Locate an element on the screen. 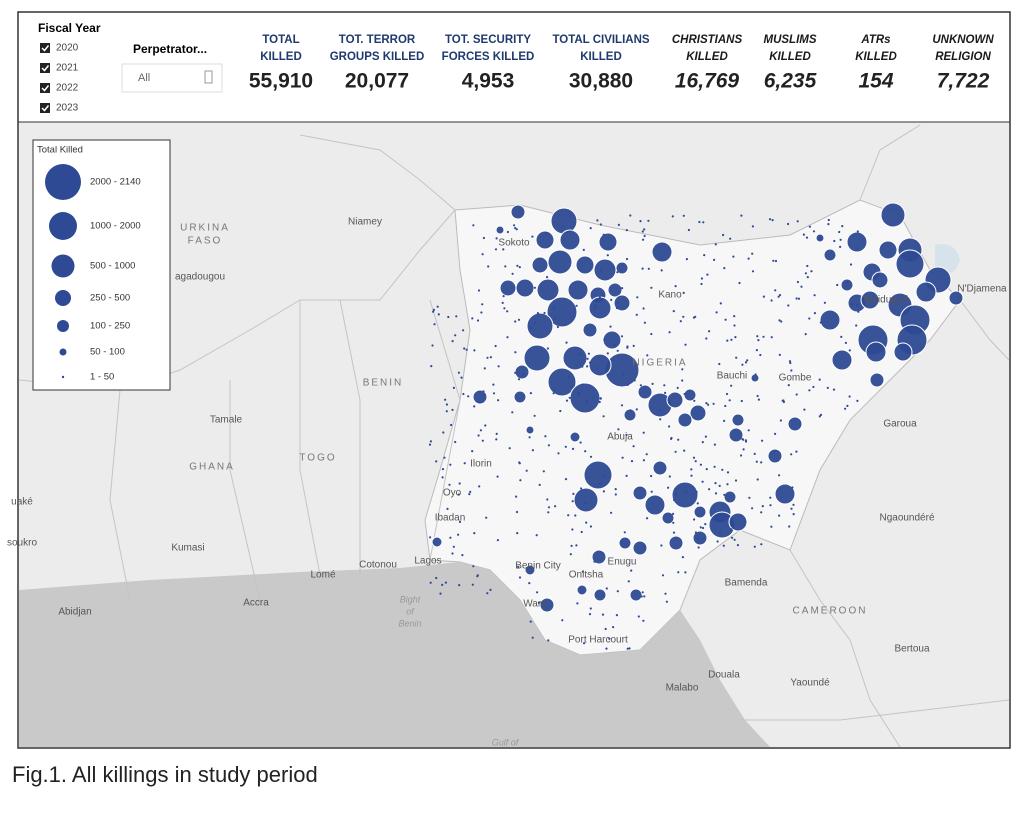 The width and height of the screenshot is (1032, 815). checkmark is located at coordinates (45, 108).